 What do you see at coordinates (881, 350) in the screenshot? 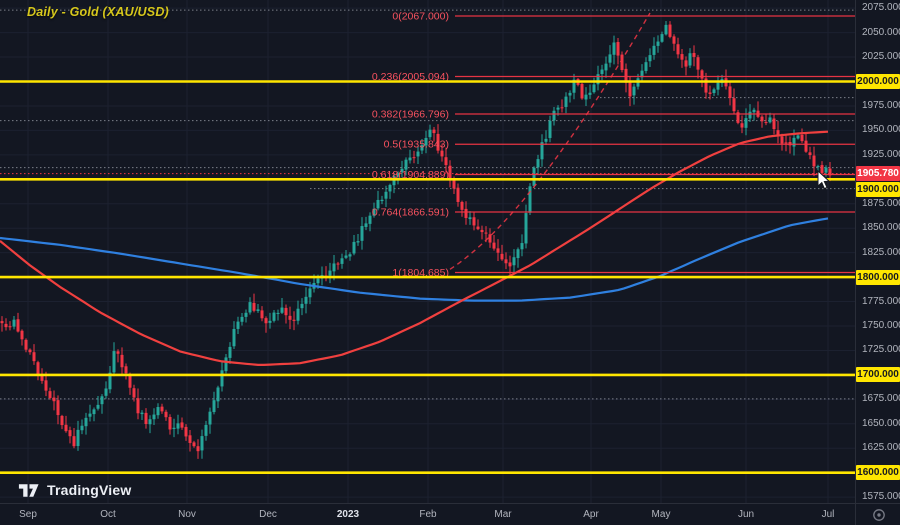
I see `price-axis-label: 1725.000` at bounding box center [881, 350].